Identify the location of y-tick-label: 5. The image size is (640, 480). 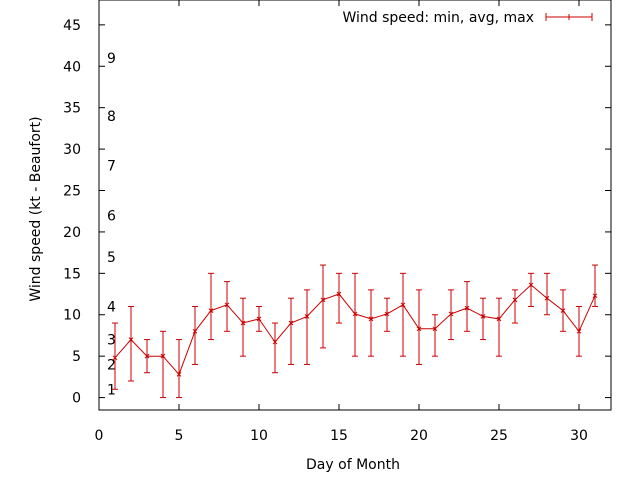
(76, 357).